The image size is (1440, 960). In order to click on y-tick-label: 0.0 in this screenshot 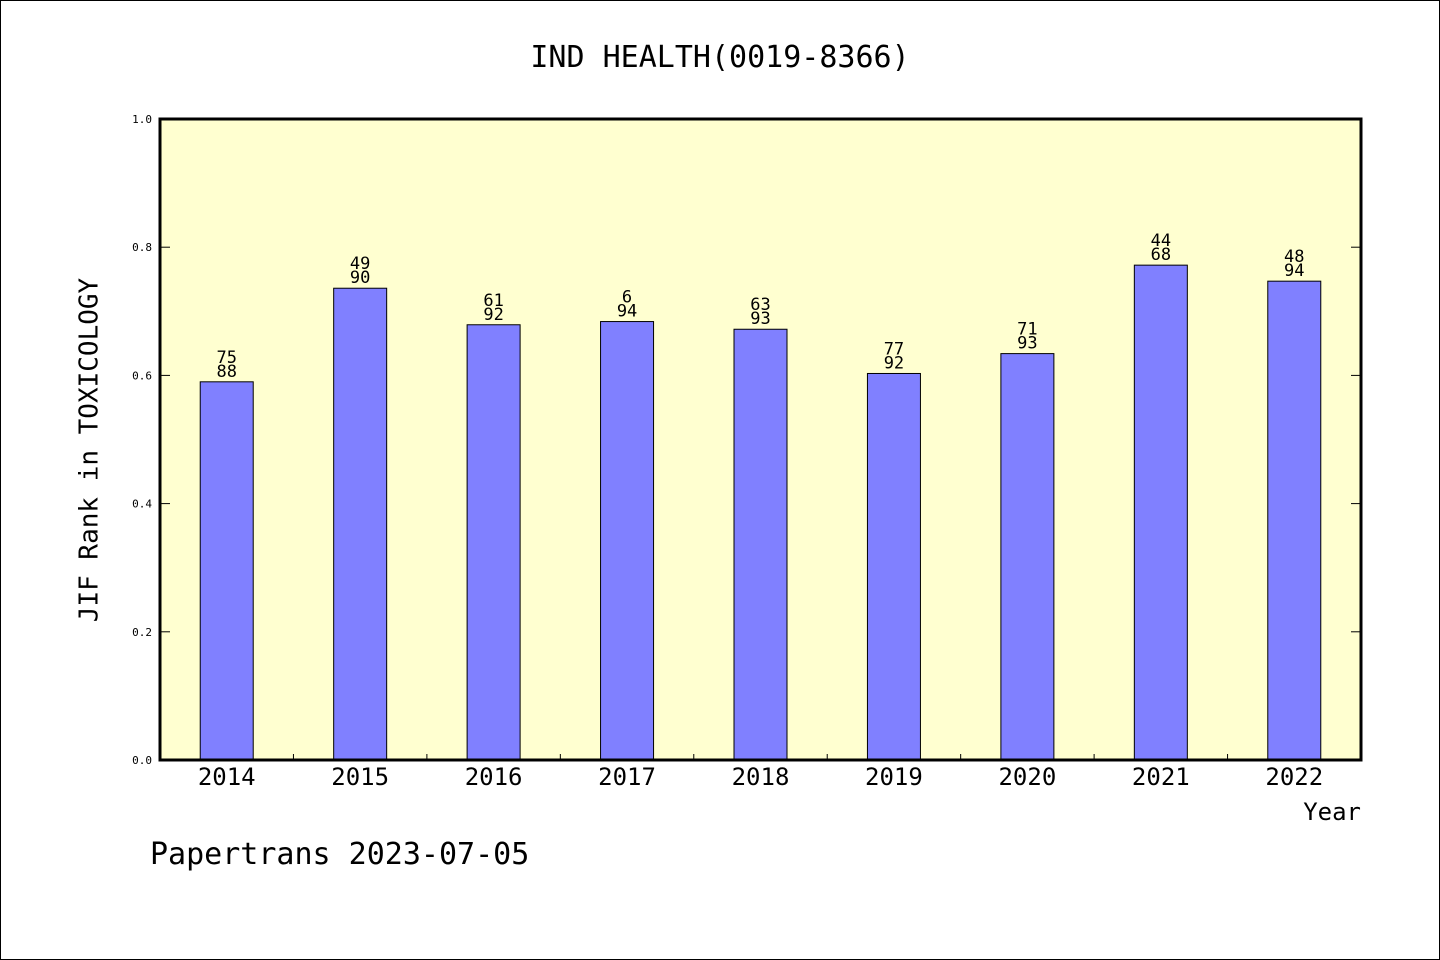, I will do `click(142, 760)`.